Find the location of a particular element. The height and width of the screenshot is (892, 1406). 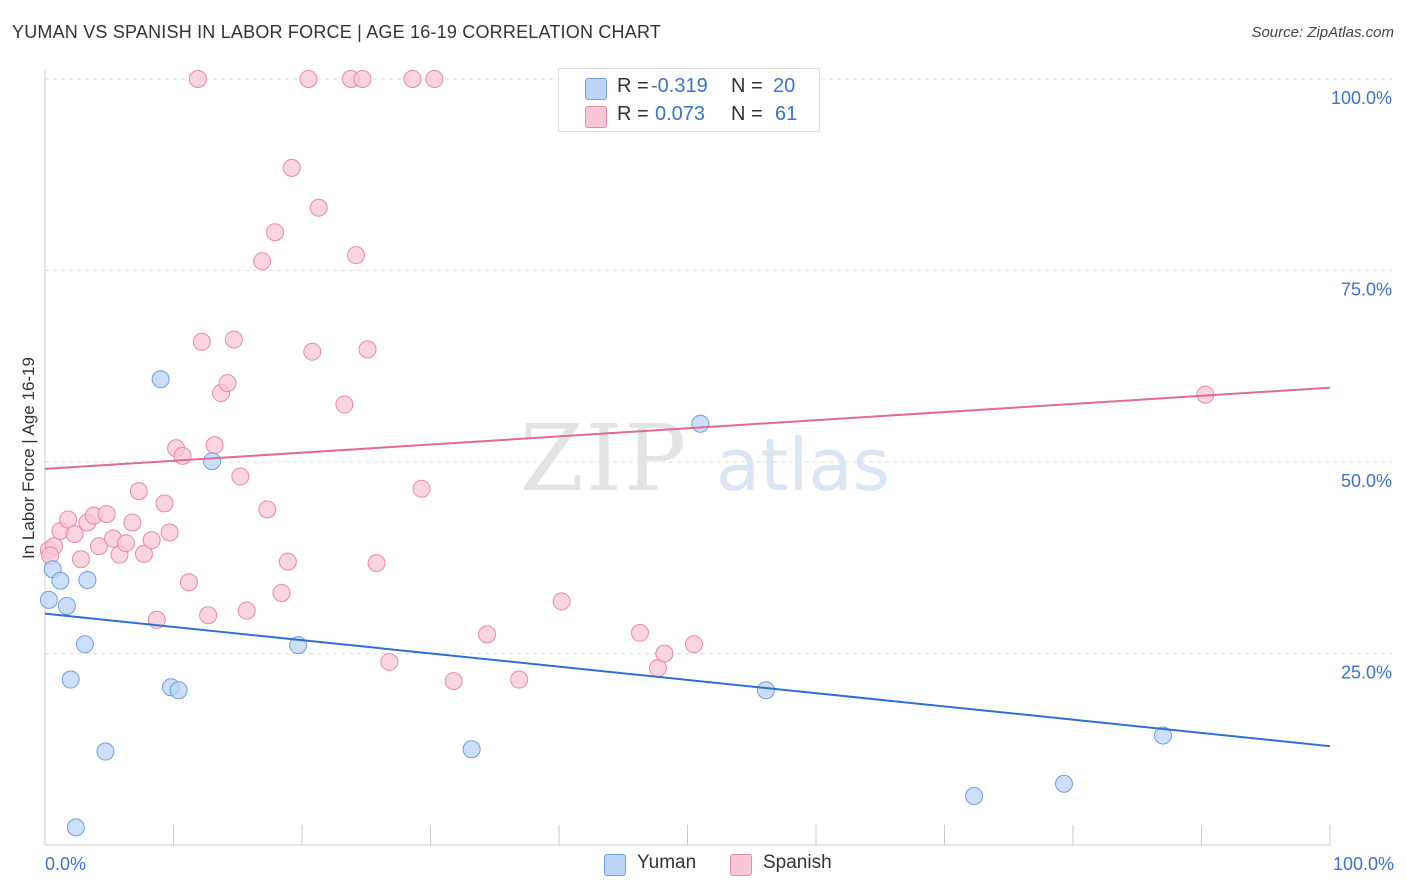

n-value: 20 is located at coordinates (784, 86).